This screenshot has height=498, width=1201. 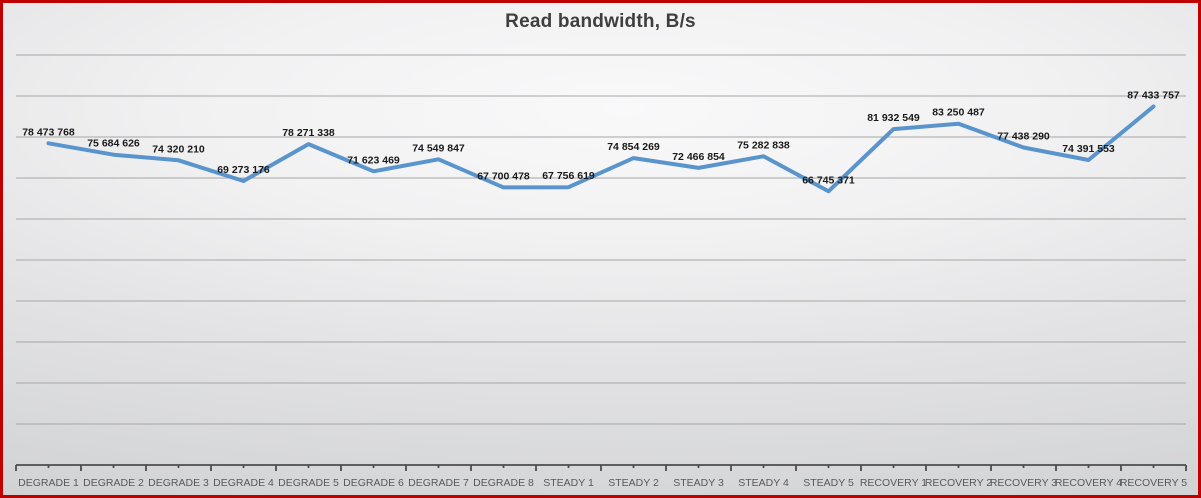 I want to click on x-axis-label: STEADY 2, so click(x=633, y=483).